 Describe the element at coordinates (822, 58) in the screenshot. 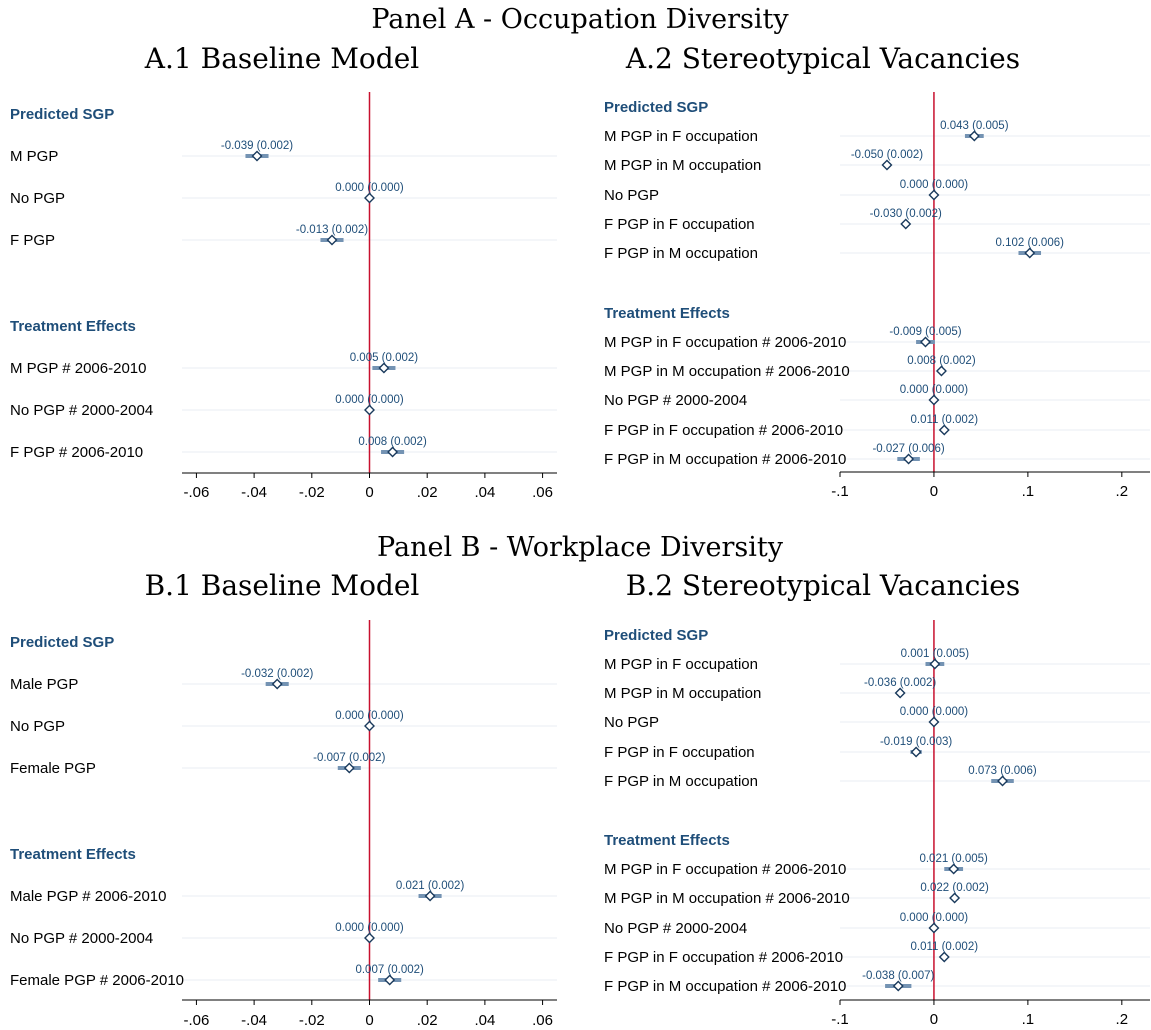

I see `chart-title: A.2 Stereotypical Vacancies` at that location.